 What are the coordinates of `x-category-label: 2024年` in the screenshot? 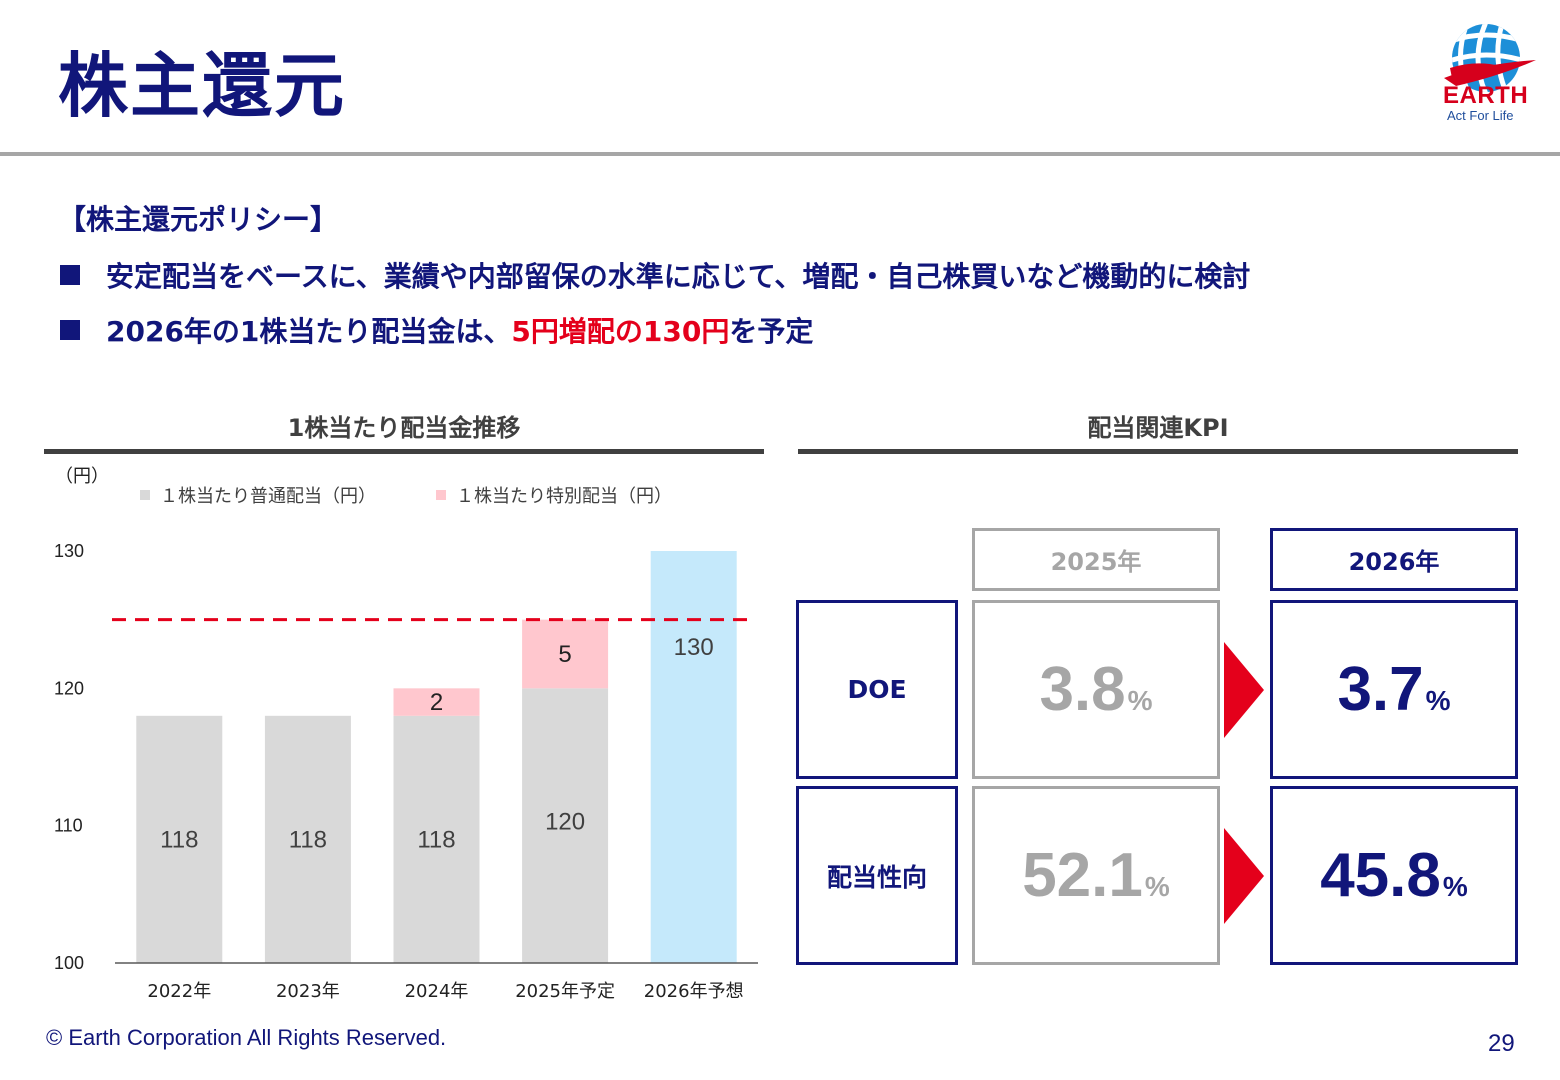 It's located at (437, 991).